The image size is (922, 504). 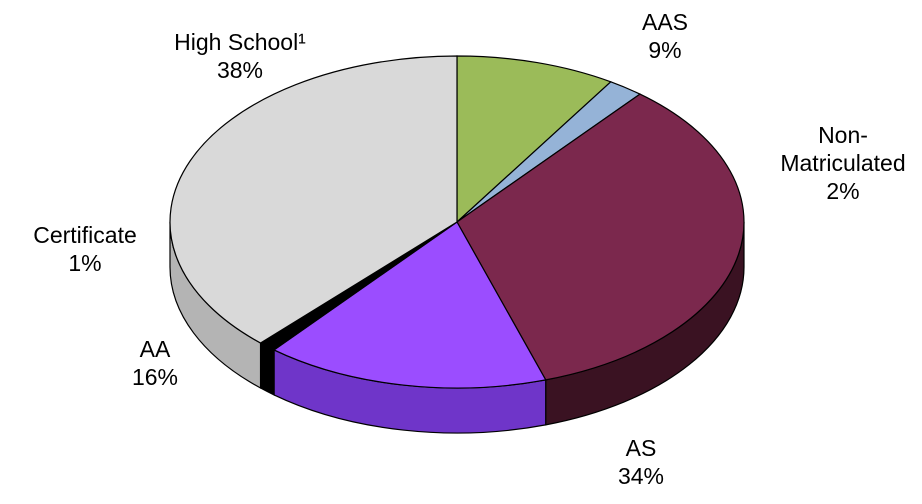 I want to click on label-as: AS 34%, so click(x=641, y=462).